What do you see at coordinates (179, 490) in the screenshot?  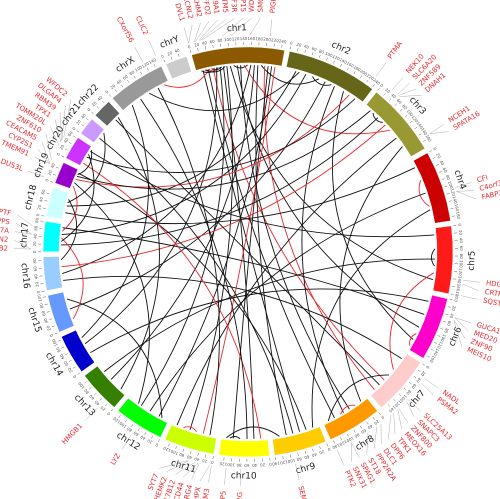 I see `gene-label: CD44` at bounding box center [179, 490].